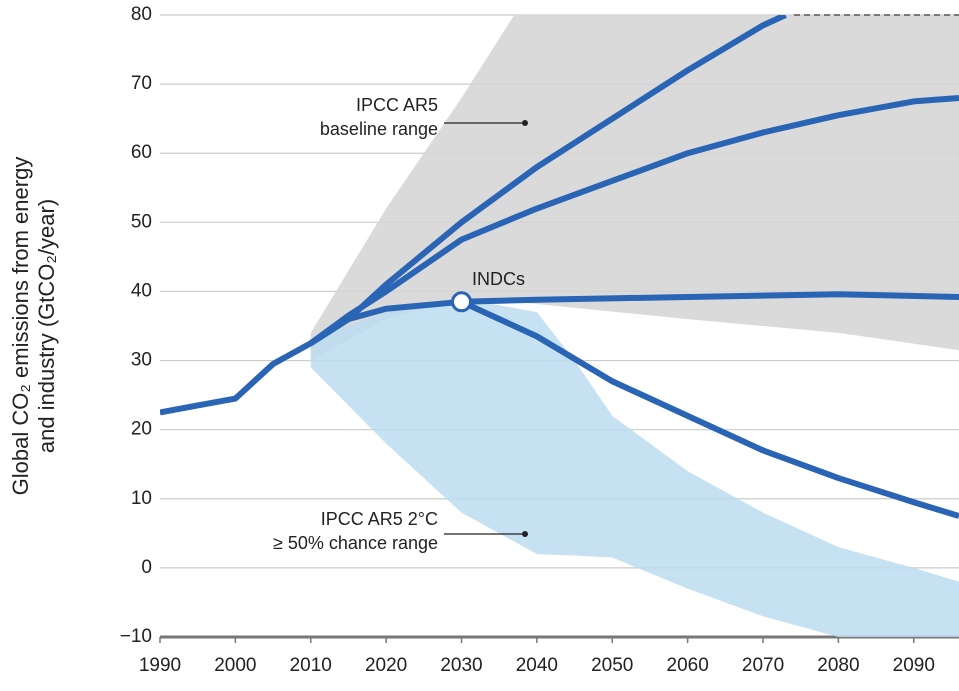 This screenshot has width=959, height=691. Describe the element at coordinates (141, 498) in the screenshot. I see `y-tick-label: 10` at that location.